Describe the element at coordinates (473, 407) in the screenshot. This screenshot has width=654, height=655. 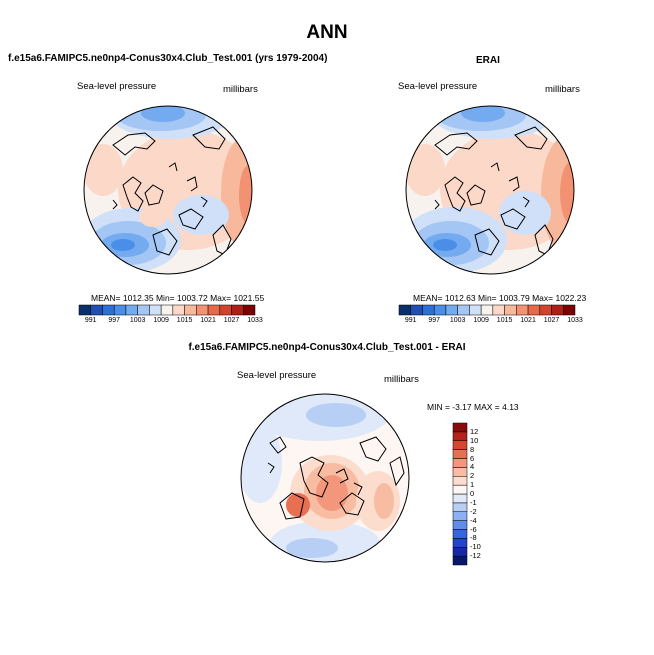
I see `panel3-stats: MIN = -3.17 MAX = 4.13` at that location.